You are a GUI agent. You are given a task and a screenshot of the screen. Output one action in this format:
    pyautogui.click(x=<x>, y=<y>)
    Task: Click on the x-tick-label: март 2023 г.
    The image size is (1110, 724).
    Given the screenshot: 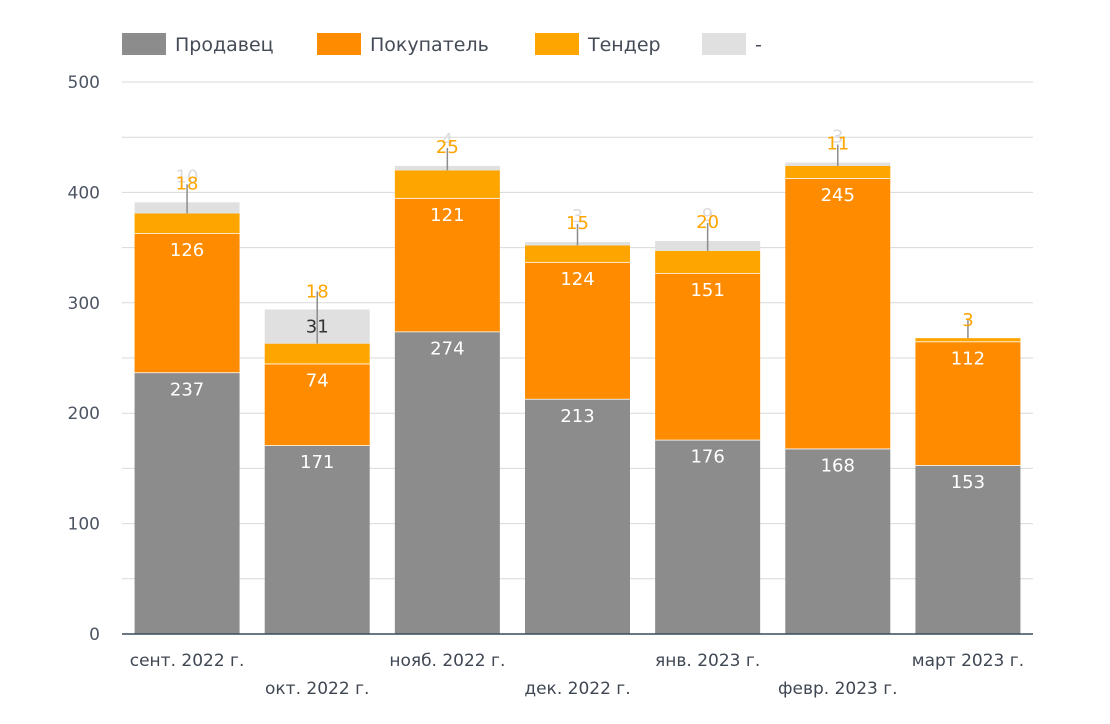 What is the action you would take?
    pyautogui.click(x=968, y=661)
    